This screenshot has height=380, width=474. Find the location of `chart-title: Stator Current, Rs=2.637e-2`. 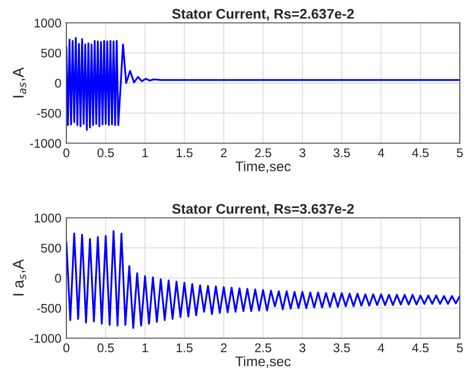

chart-title: Stator Current, Rs=2.637e-2 is located at coordinates (263, 14).